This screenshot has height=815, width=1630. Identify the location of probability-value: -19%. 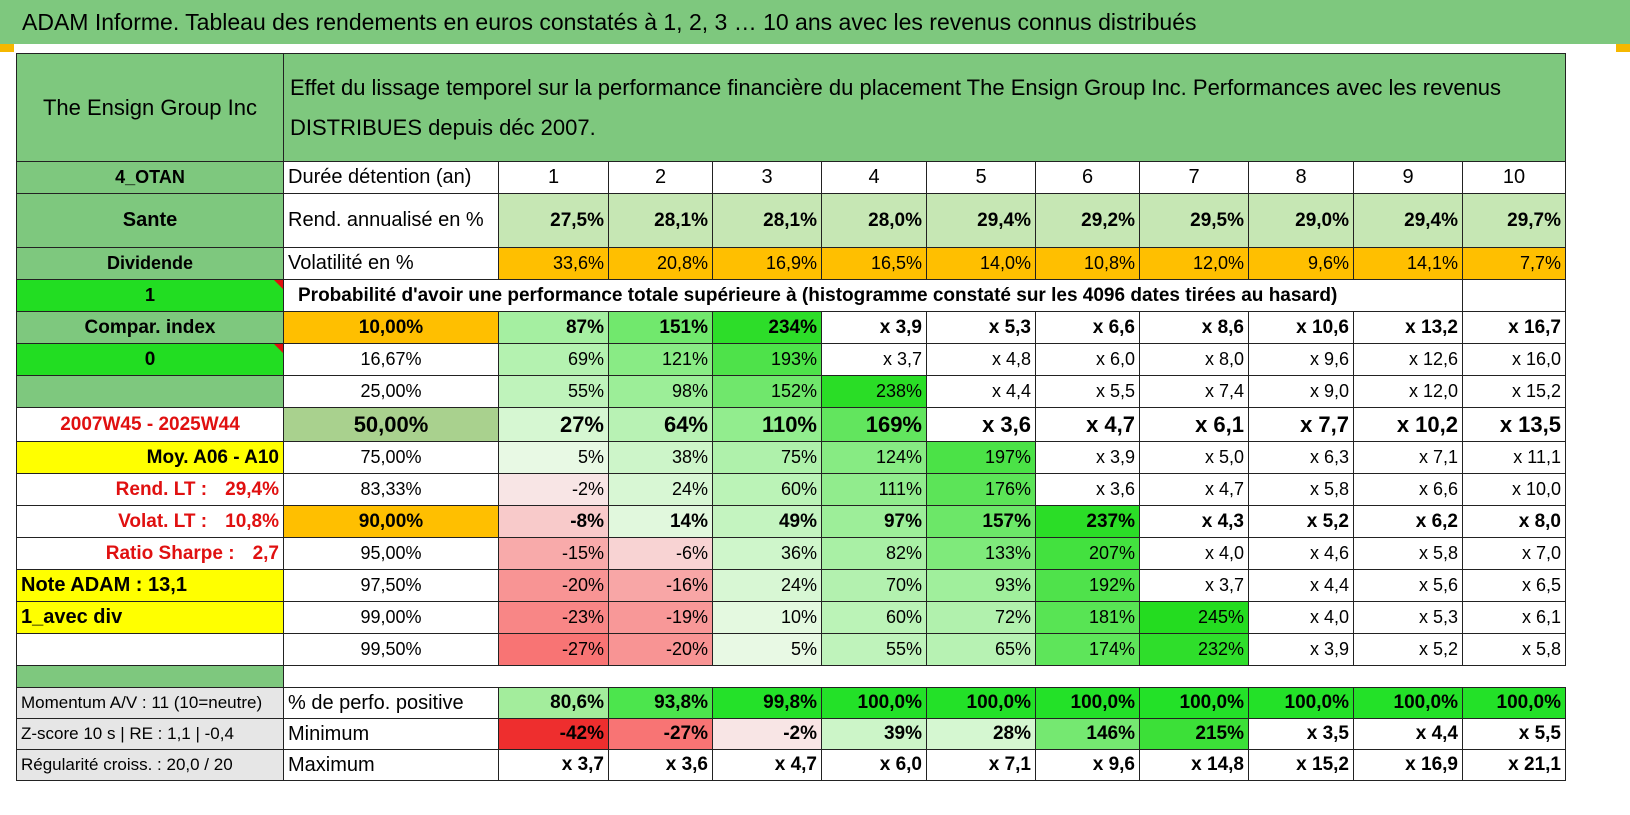
(660, 617).